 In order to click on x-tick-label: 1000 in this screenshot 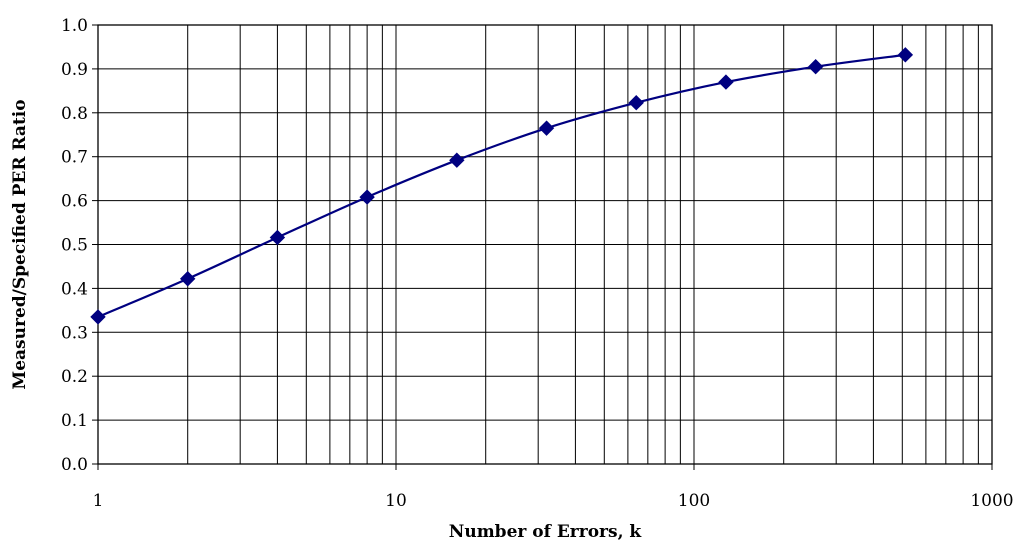, I will do `click(991, 501)`.